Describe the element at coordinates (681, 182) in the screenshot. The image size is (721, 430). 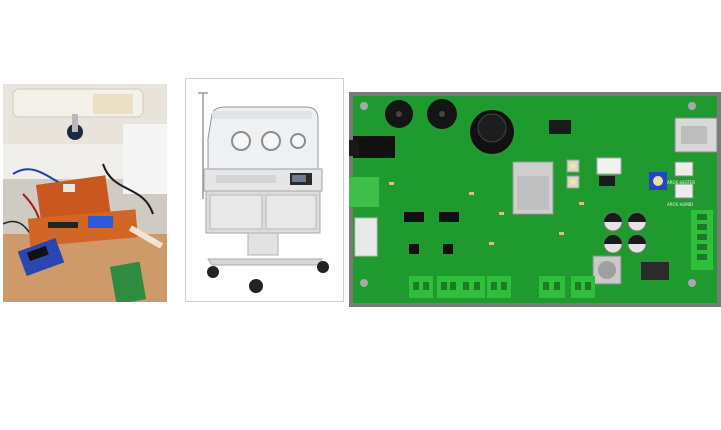
I see `label-heater: AROS HEATER` at that location.